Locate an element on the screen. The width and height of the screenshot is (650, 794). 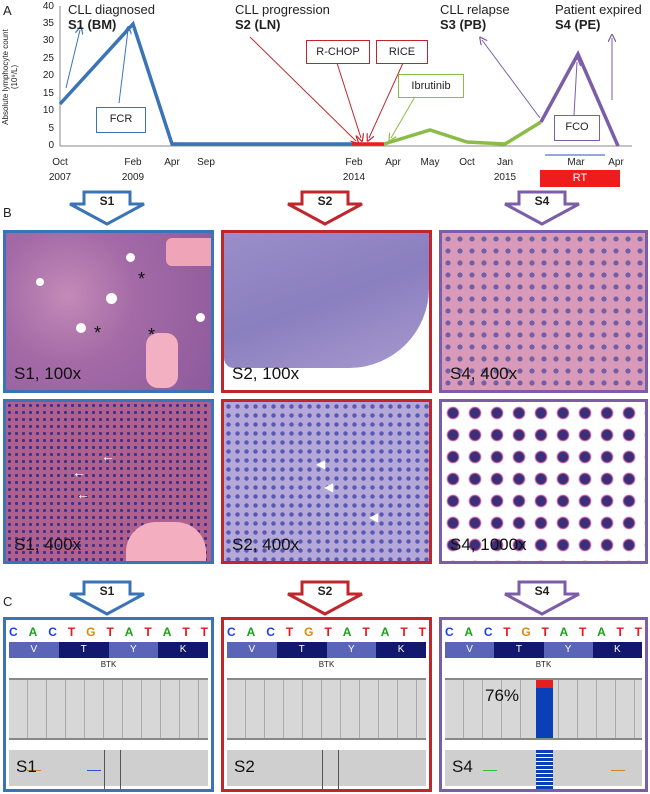
event-s2: CLL progression S2 (LN) is located at coordinates (282, 17).